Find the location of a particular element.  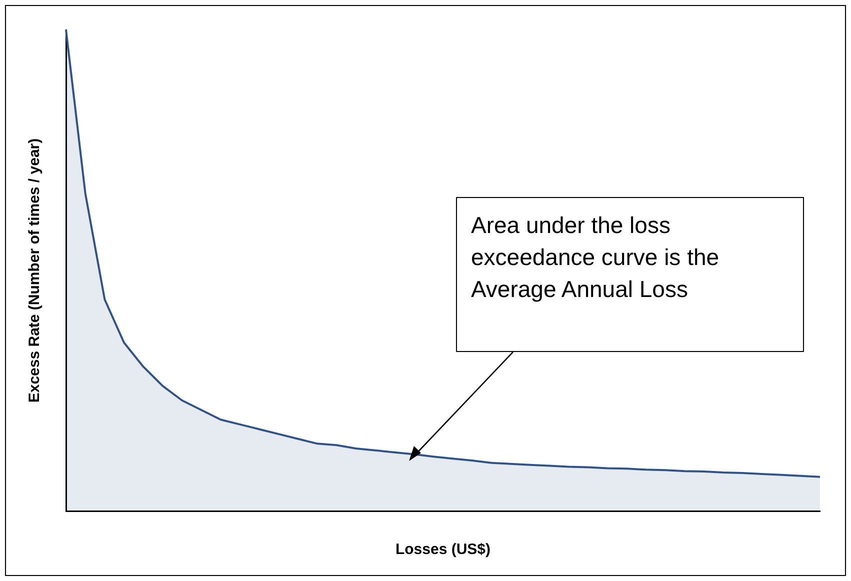

x-axis-title: Losses (US$) is located at coordinates (443, 549).